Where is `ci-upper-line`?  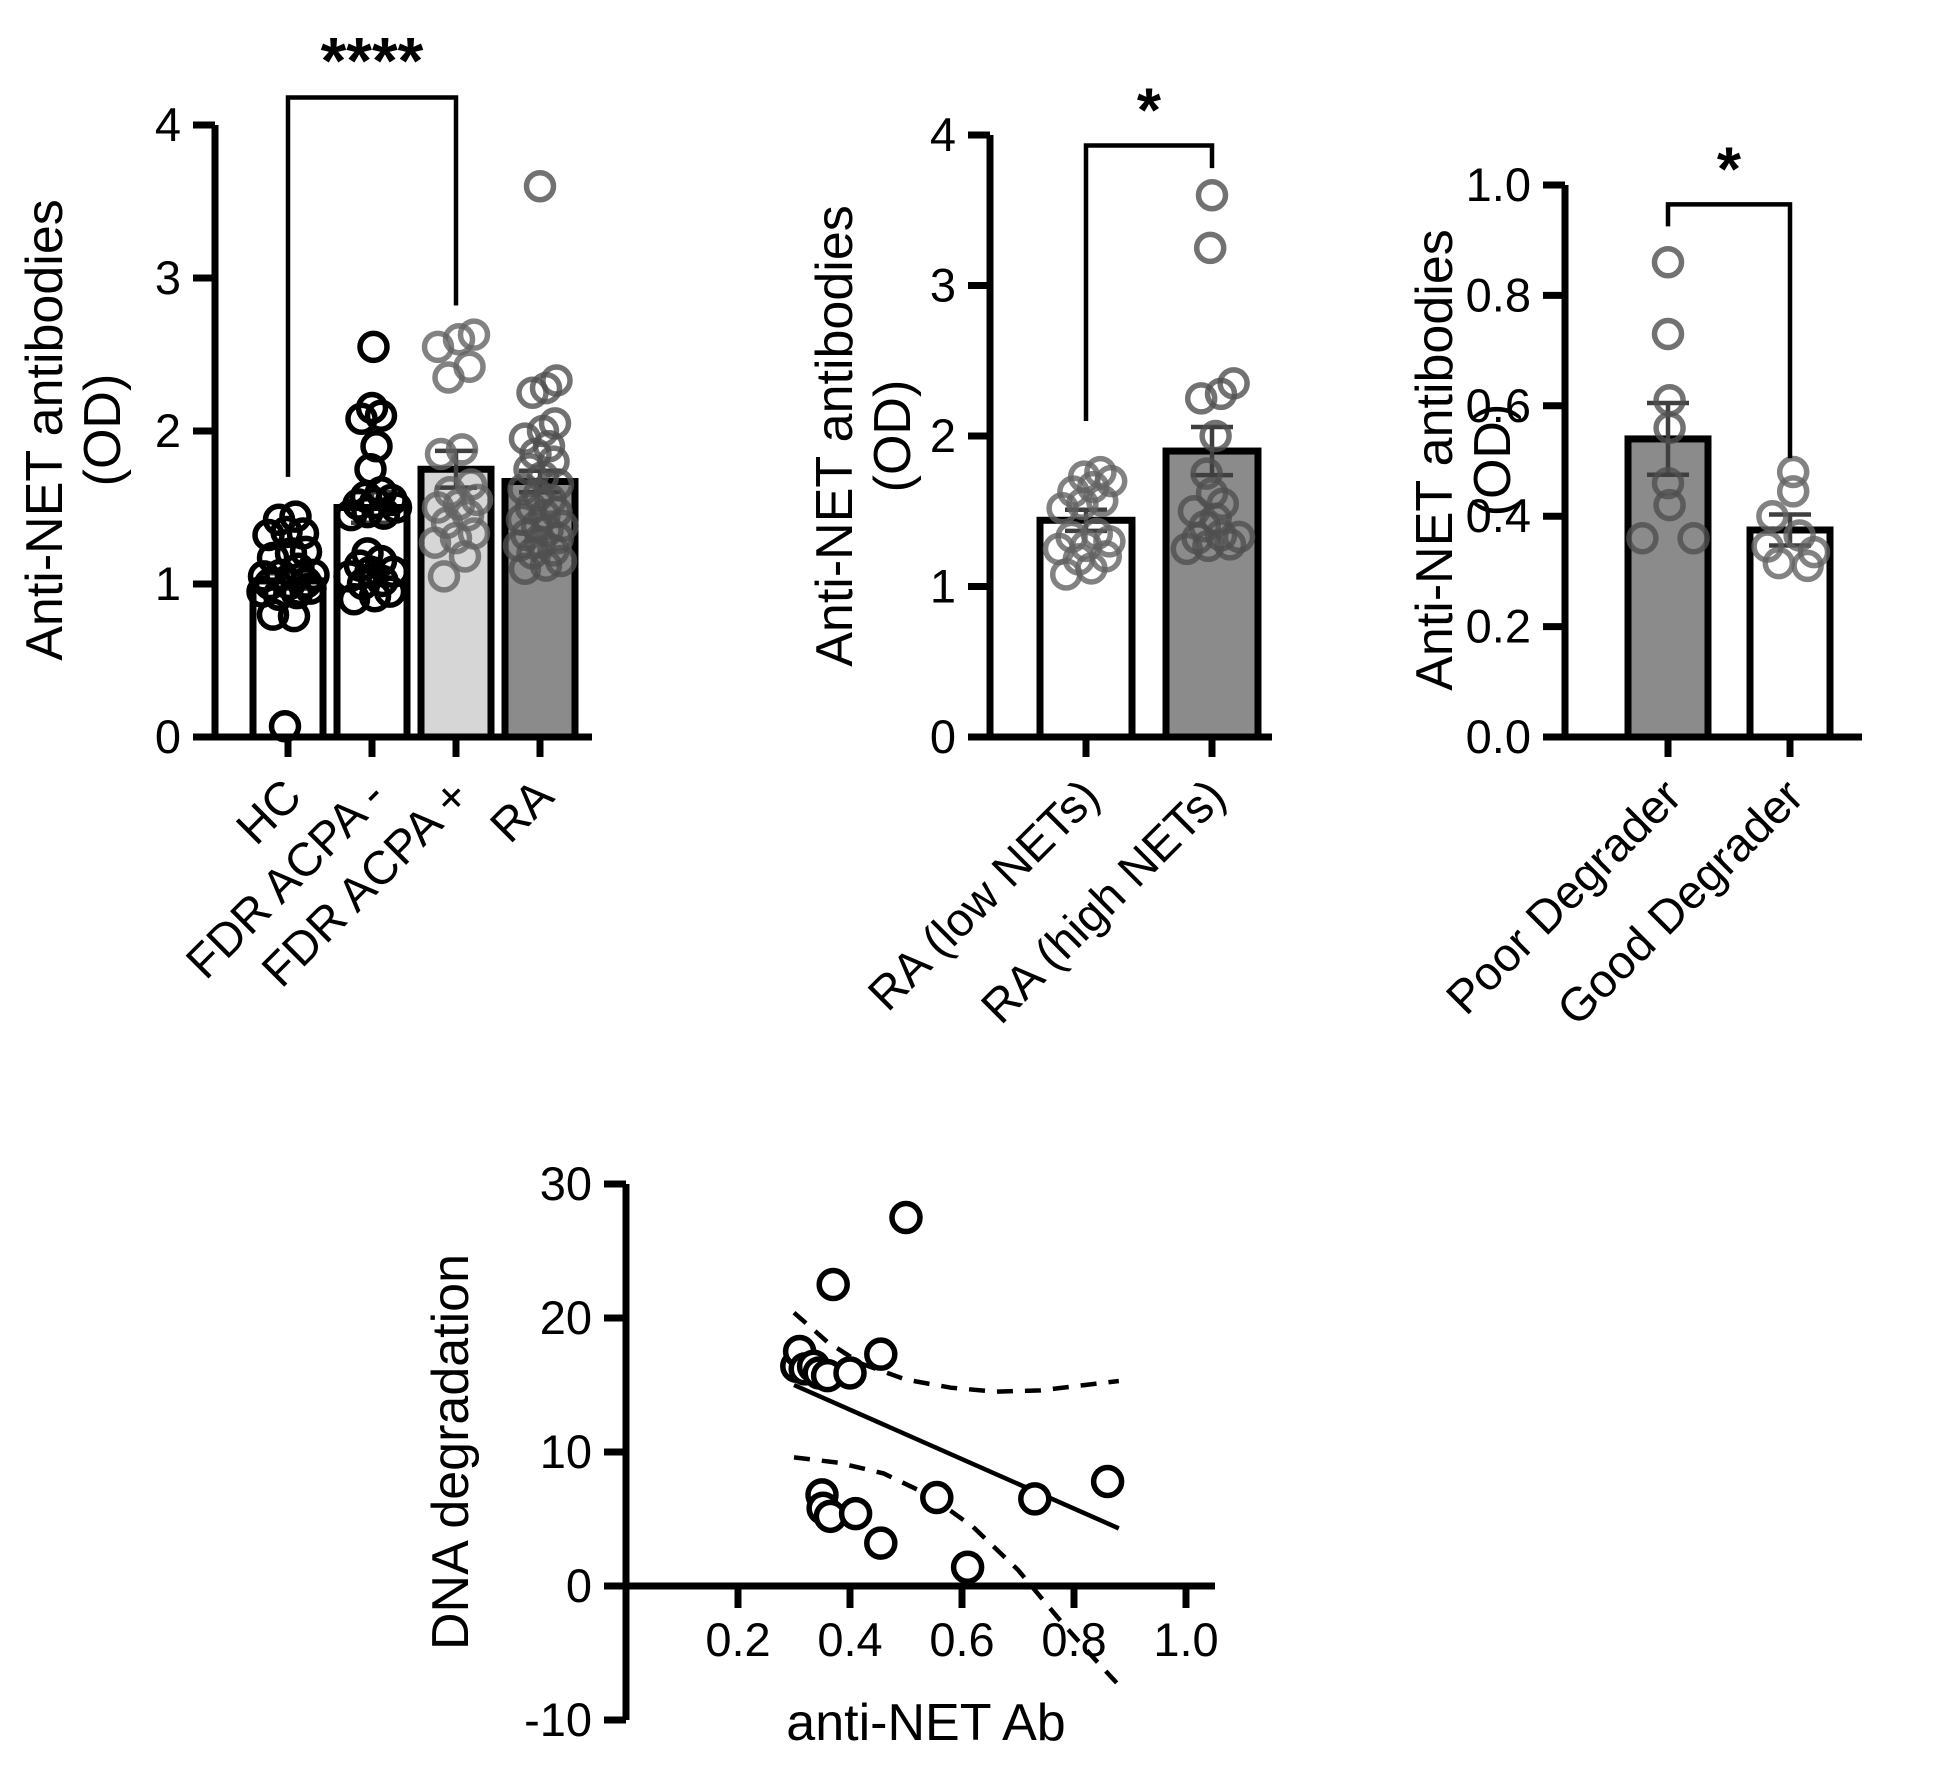
ci-upper-line is located at coordinates (956, 1352).